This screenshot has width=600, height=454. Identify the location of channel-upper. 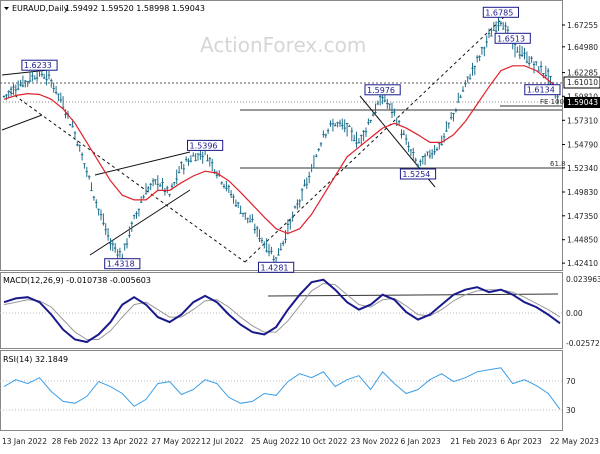
(142, 163).